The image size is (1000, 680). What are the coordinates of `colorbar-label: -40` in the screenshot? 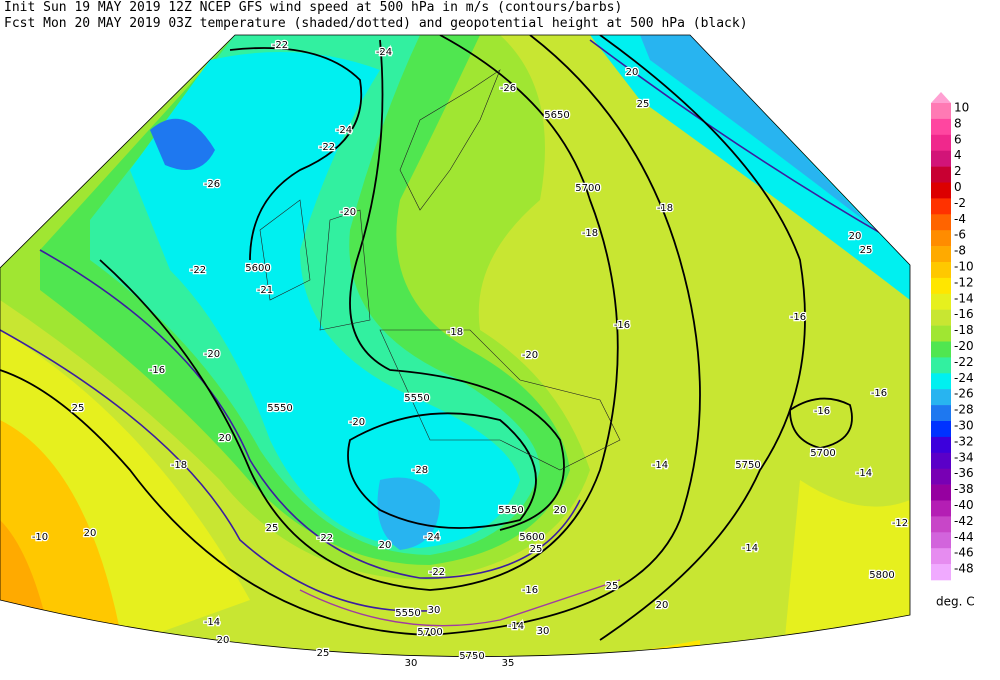 It's located at (964, 505).